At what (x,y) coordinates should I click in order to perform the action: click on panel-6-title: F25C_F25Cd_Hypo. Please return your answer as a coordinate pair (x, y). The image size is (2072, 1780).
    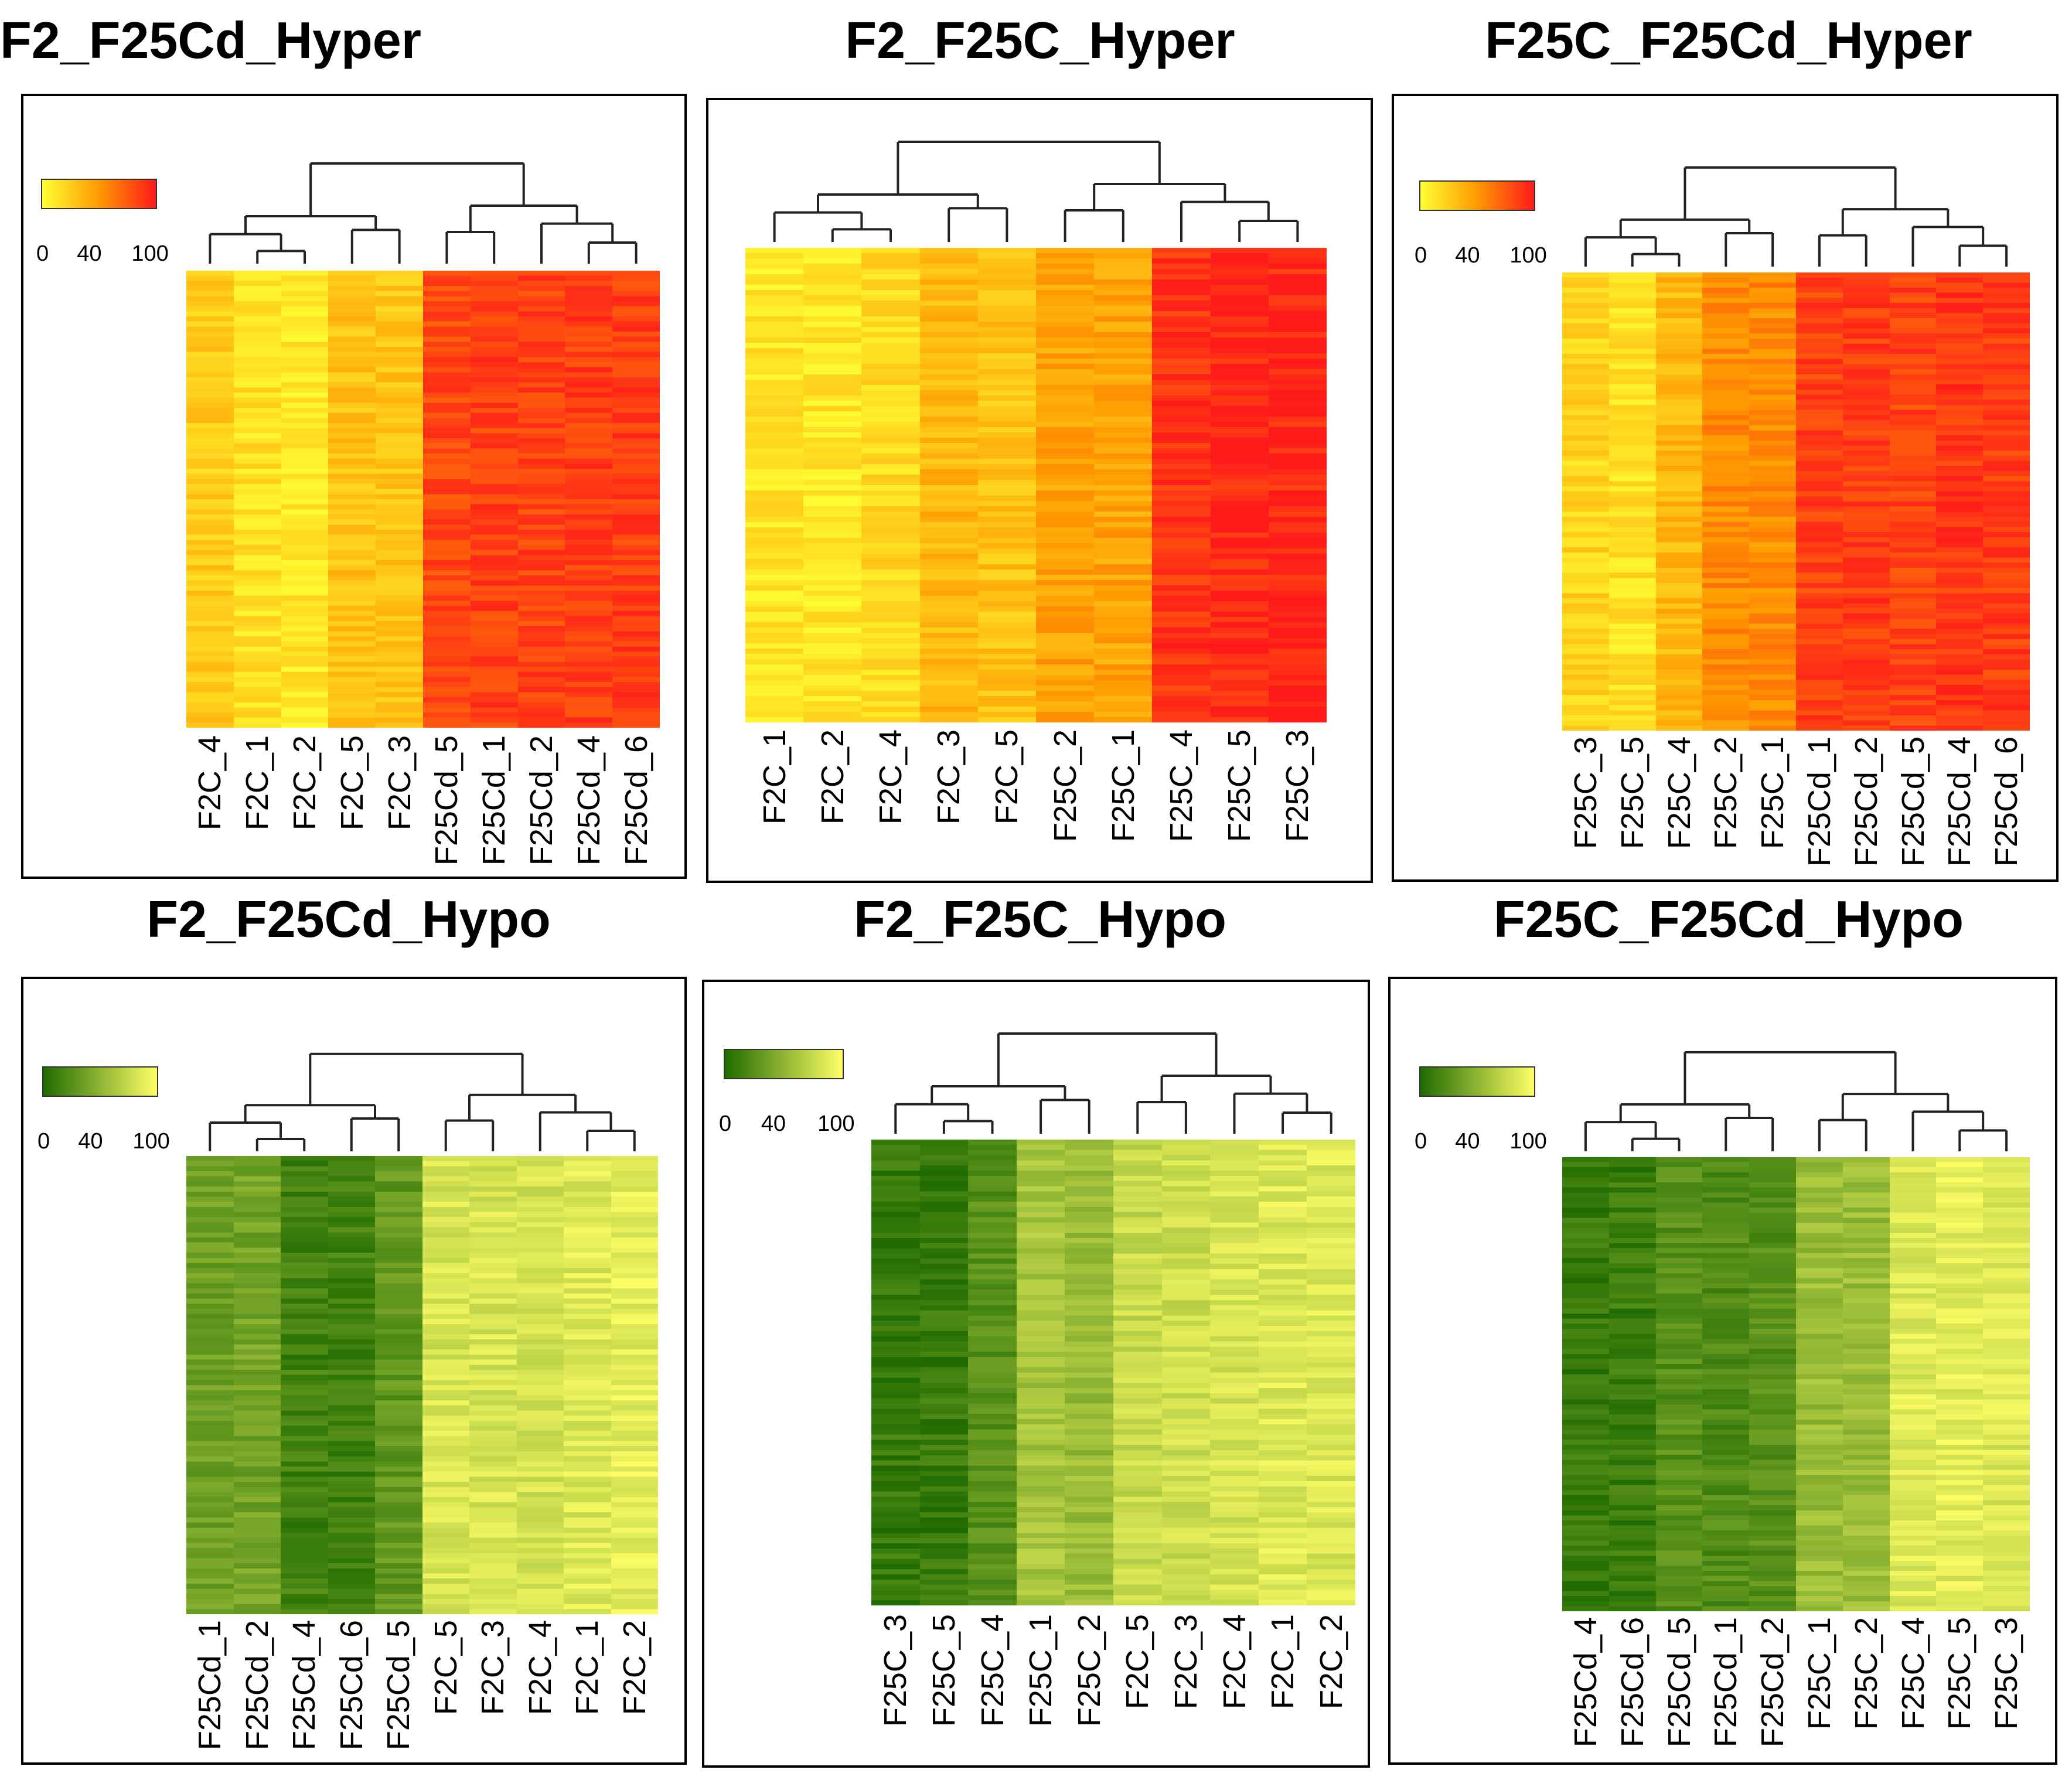
    Looking at the image, I should click on (1728, 919).